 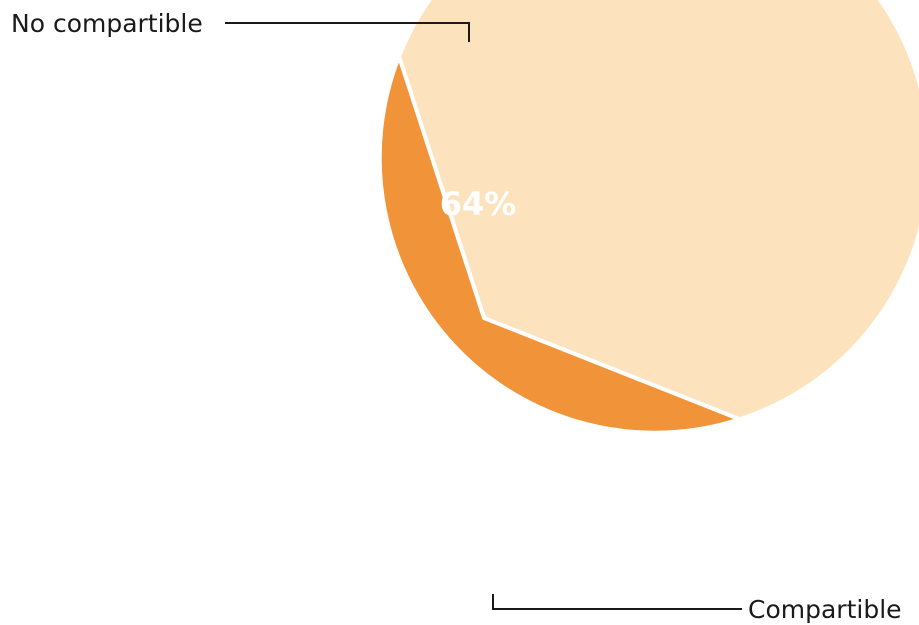 What do you see at coordinates (478, 333) in the screenshot?
I see `pie-slice-labels: 64% 36%` at bounding box center [478, 333].